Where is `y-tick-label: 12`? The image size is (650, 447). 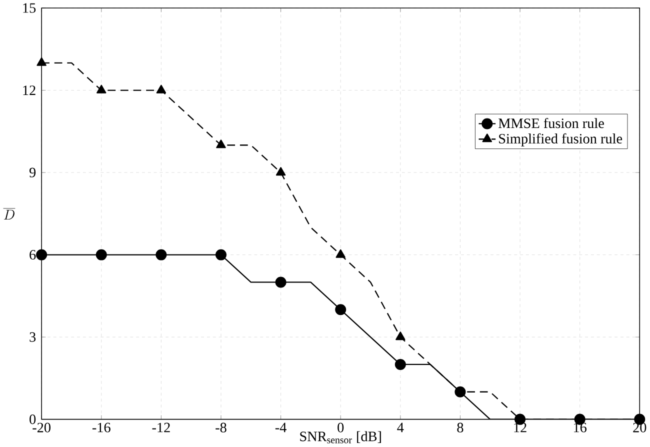 y-tick-label: 12 is located at coordinates (29, 91).